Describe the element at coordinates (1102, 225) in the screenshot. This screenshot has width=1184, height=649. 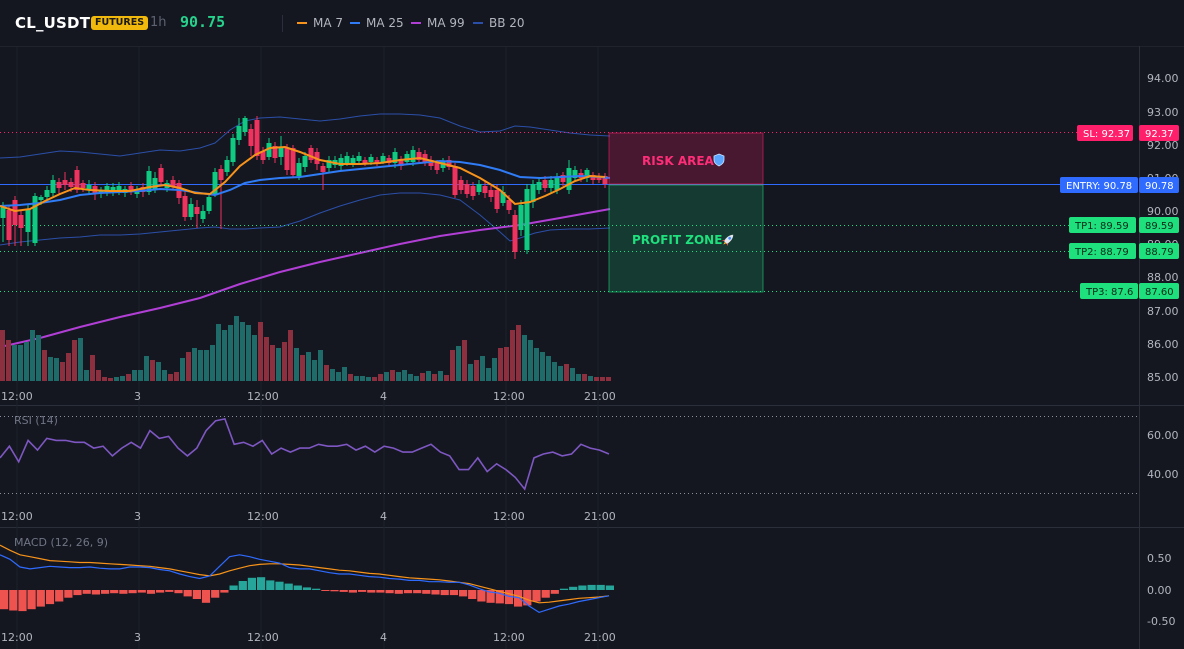
I see `tp1-level-tag: TP1: 89.59` at that location.